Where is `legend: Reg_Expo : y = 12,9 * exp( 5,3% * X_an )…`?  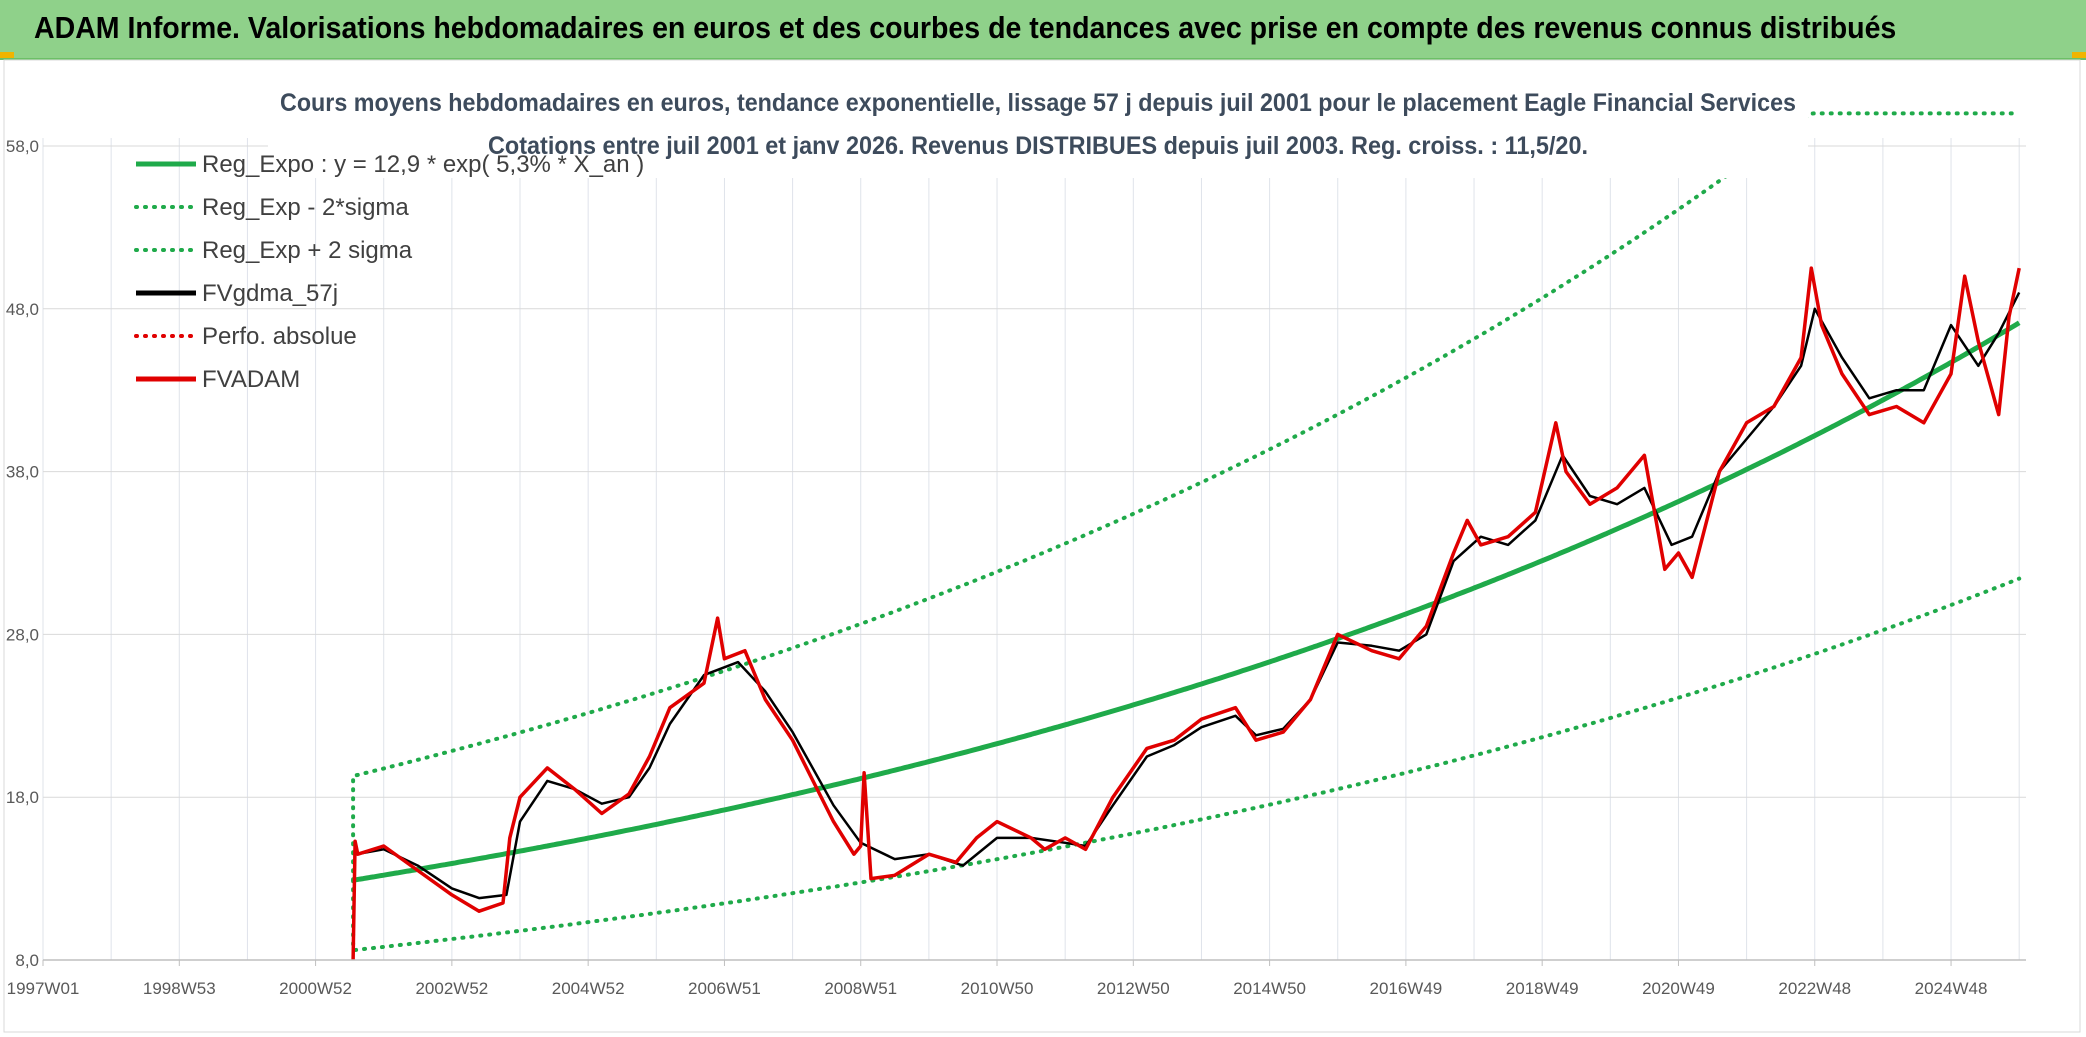 legend: Reg_Expo : y = 12,9 * exp( 5,3% * X_an )… is located at coordinates (389, 272).